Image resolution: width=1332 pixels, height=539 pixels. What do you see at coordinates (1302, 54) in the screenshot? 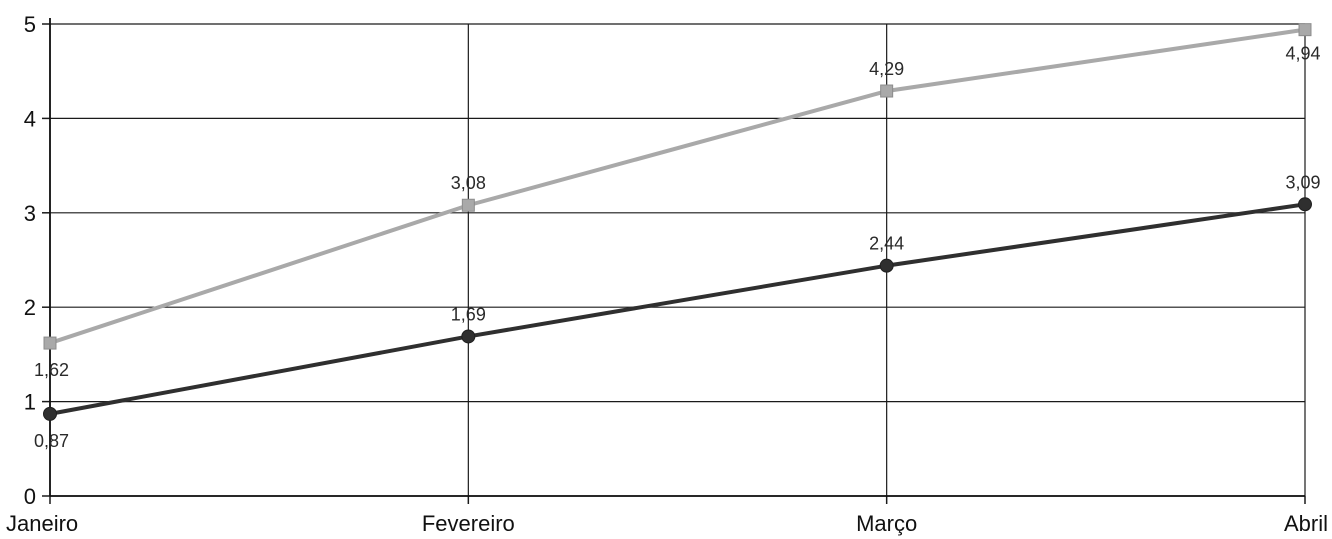
I see `series-0-data-label: 4,94` at bounding box center [1302, 54].